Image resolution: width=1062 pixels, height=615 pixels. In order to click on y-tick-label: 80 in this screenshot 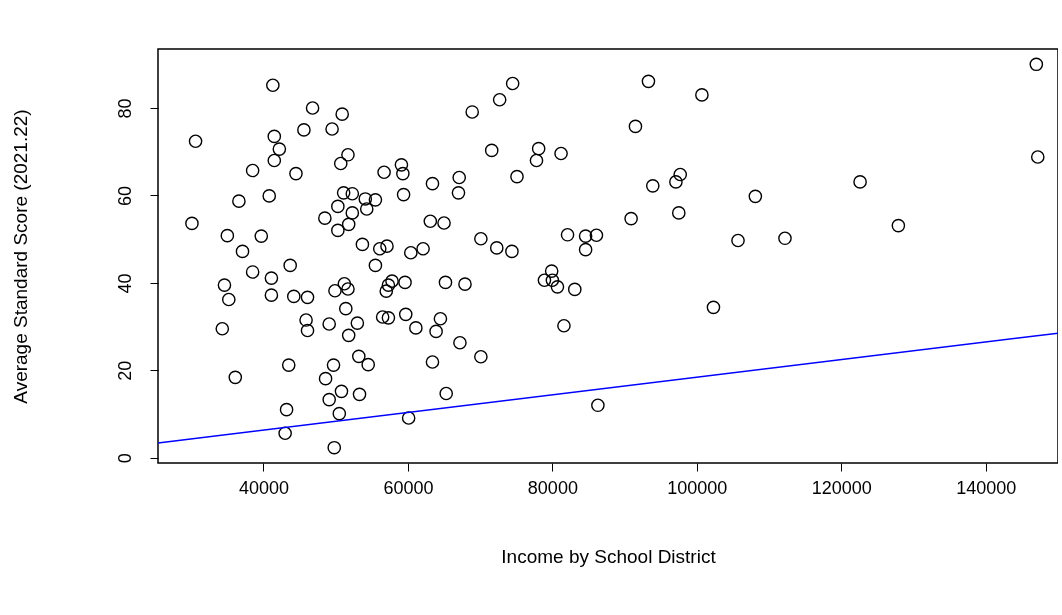, I will do `click(124, 108)`.